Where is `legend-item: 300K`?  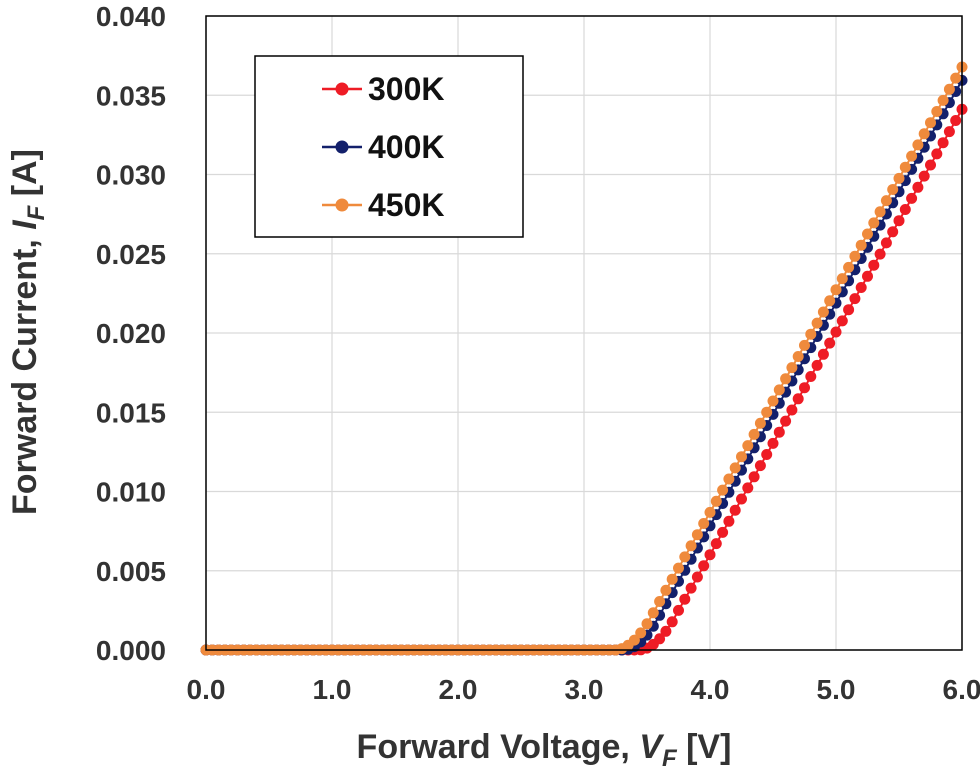
legend-item: 300K is located at coordinates (383, 89).